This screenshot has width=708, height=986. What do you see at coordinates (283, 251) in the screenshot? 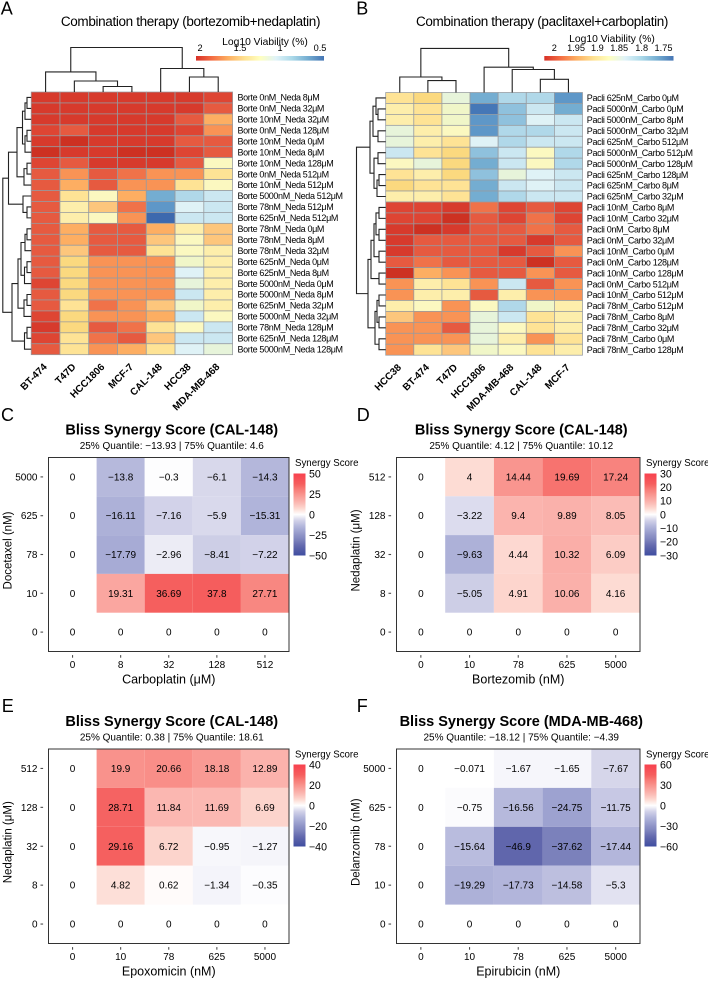
I see `svg-text: Borte 78nM_Neda 32μM` at bounding box center [283, 251].